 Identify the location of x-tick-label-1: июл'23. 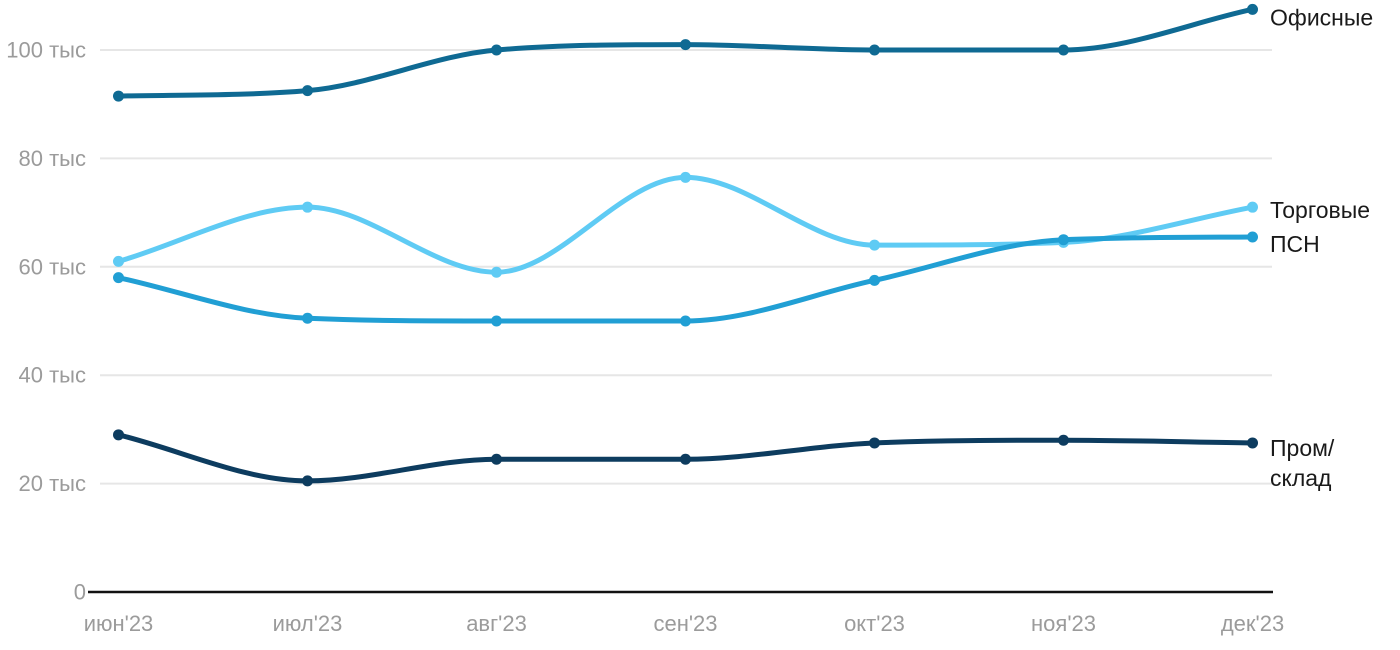
(308, 623).